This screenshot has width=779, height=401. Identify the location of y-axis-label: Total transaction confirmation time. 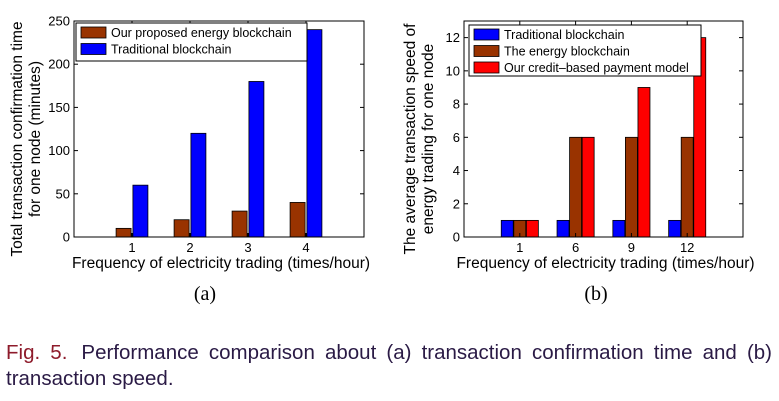
(17, 138).